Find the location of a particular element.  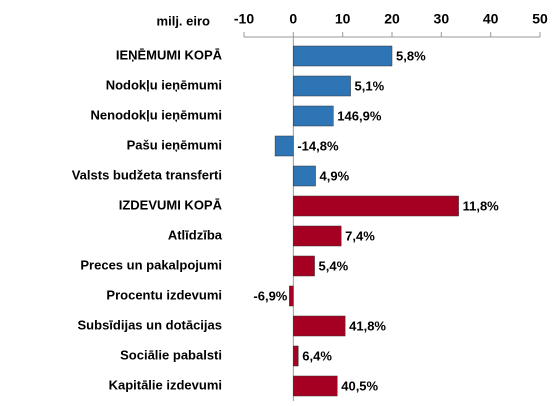

y-category-label: Sociālie pabalsti is located at coordinates (171, 354).